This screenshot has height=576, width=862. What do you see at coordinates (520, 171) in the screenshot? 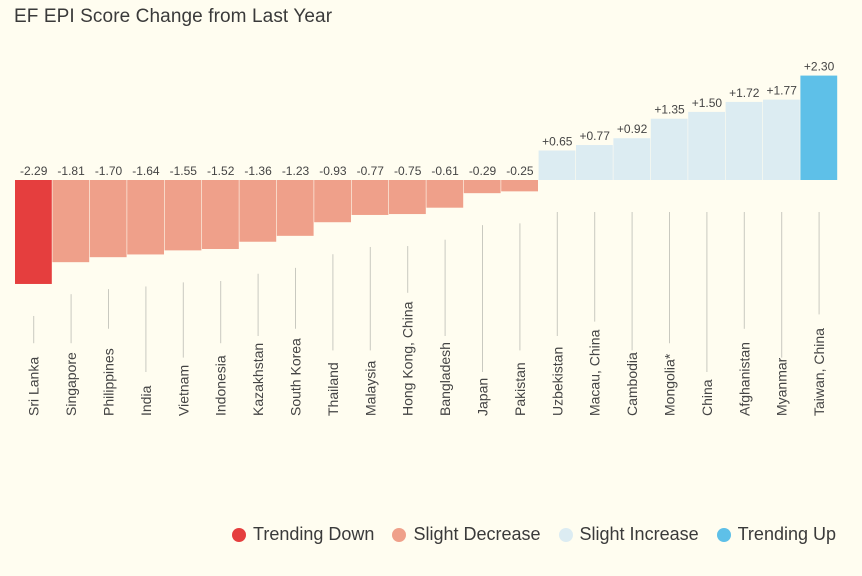
I see `value-label-pakistan: -0.25` at bounding box center [520, 171].